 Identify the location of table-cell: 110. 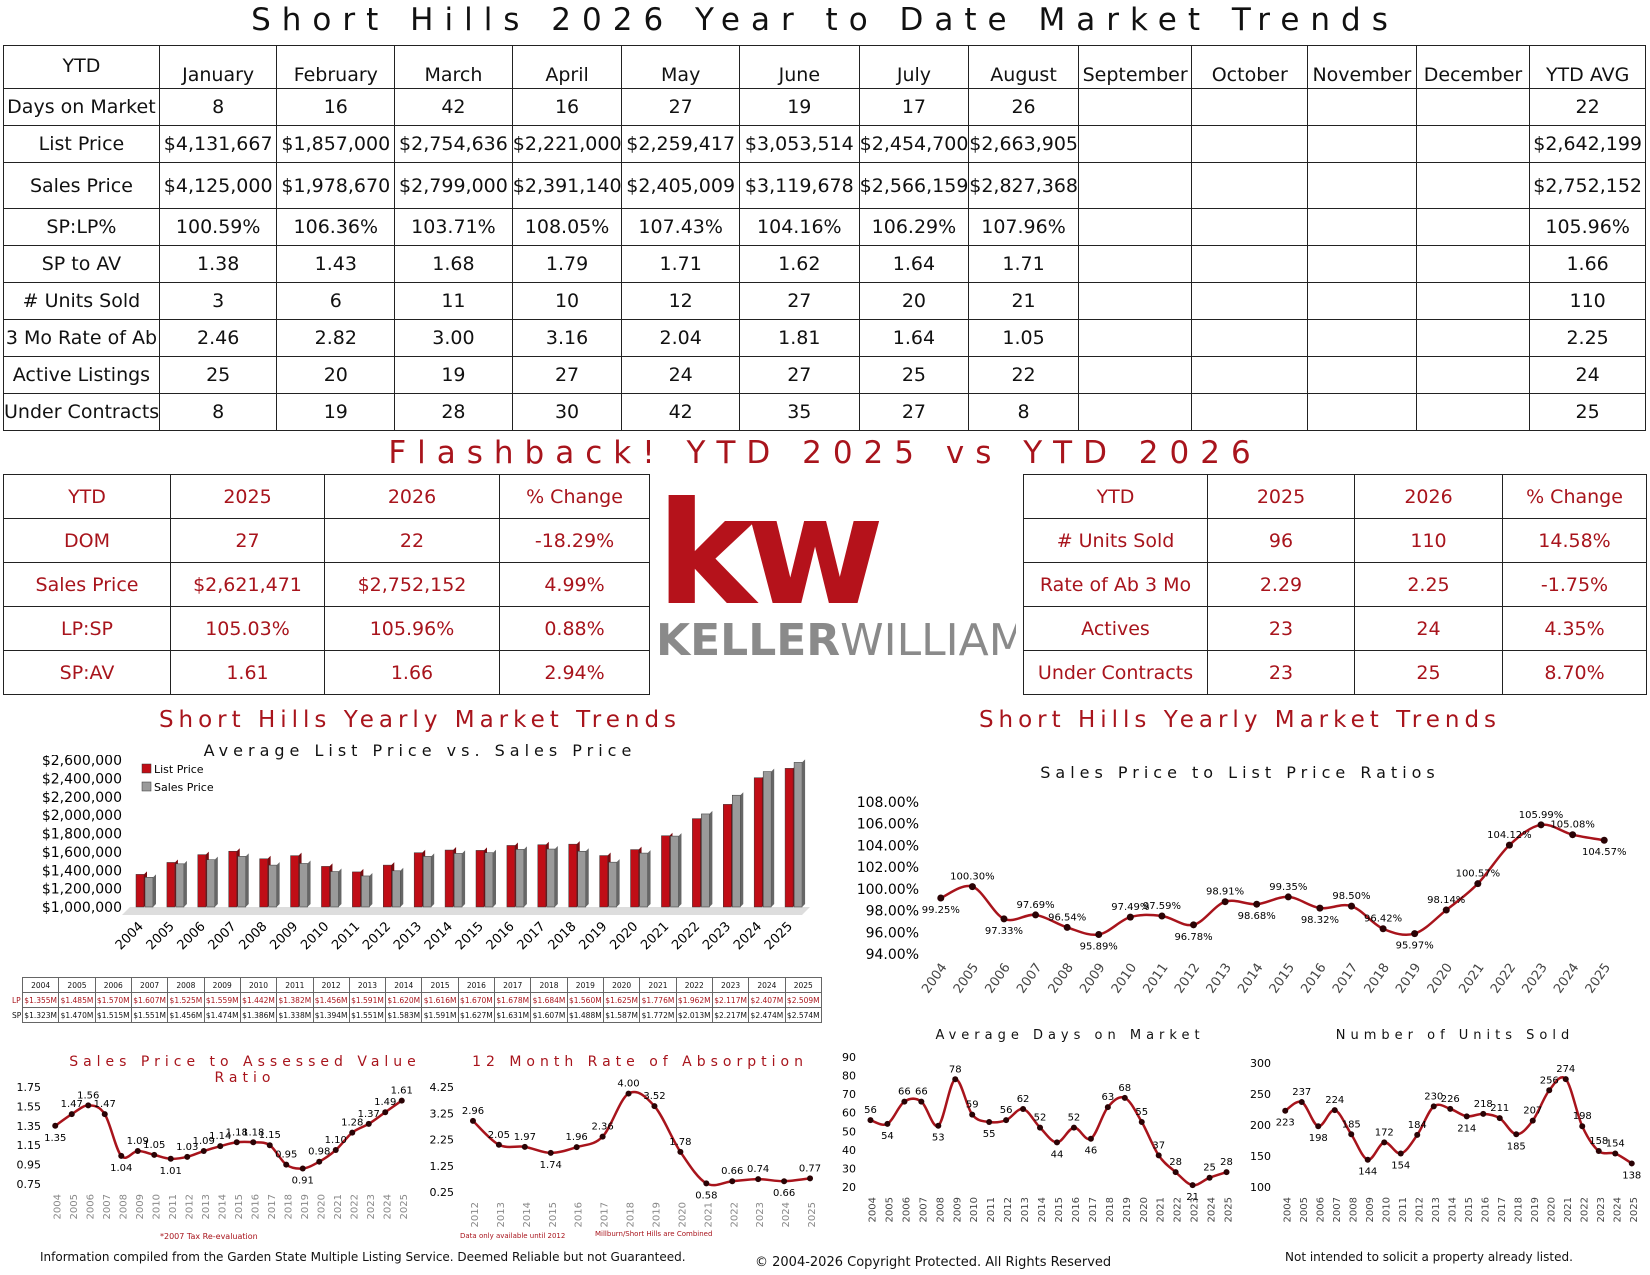
(1587, 301).